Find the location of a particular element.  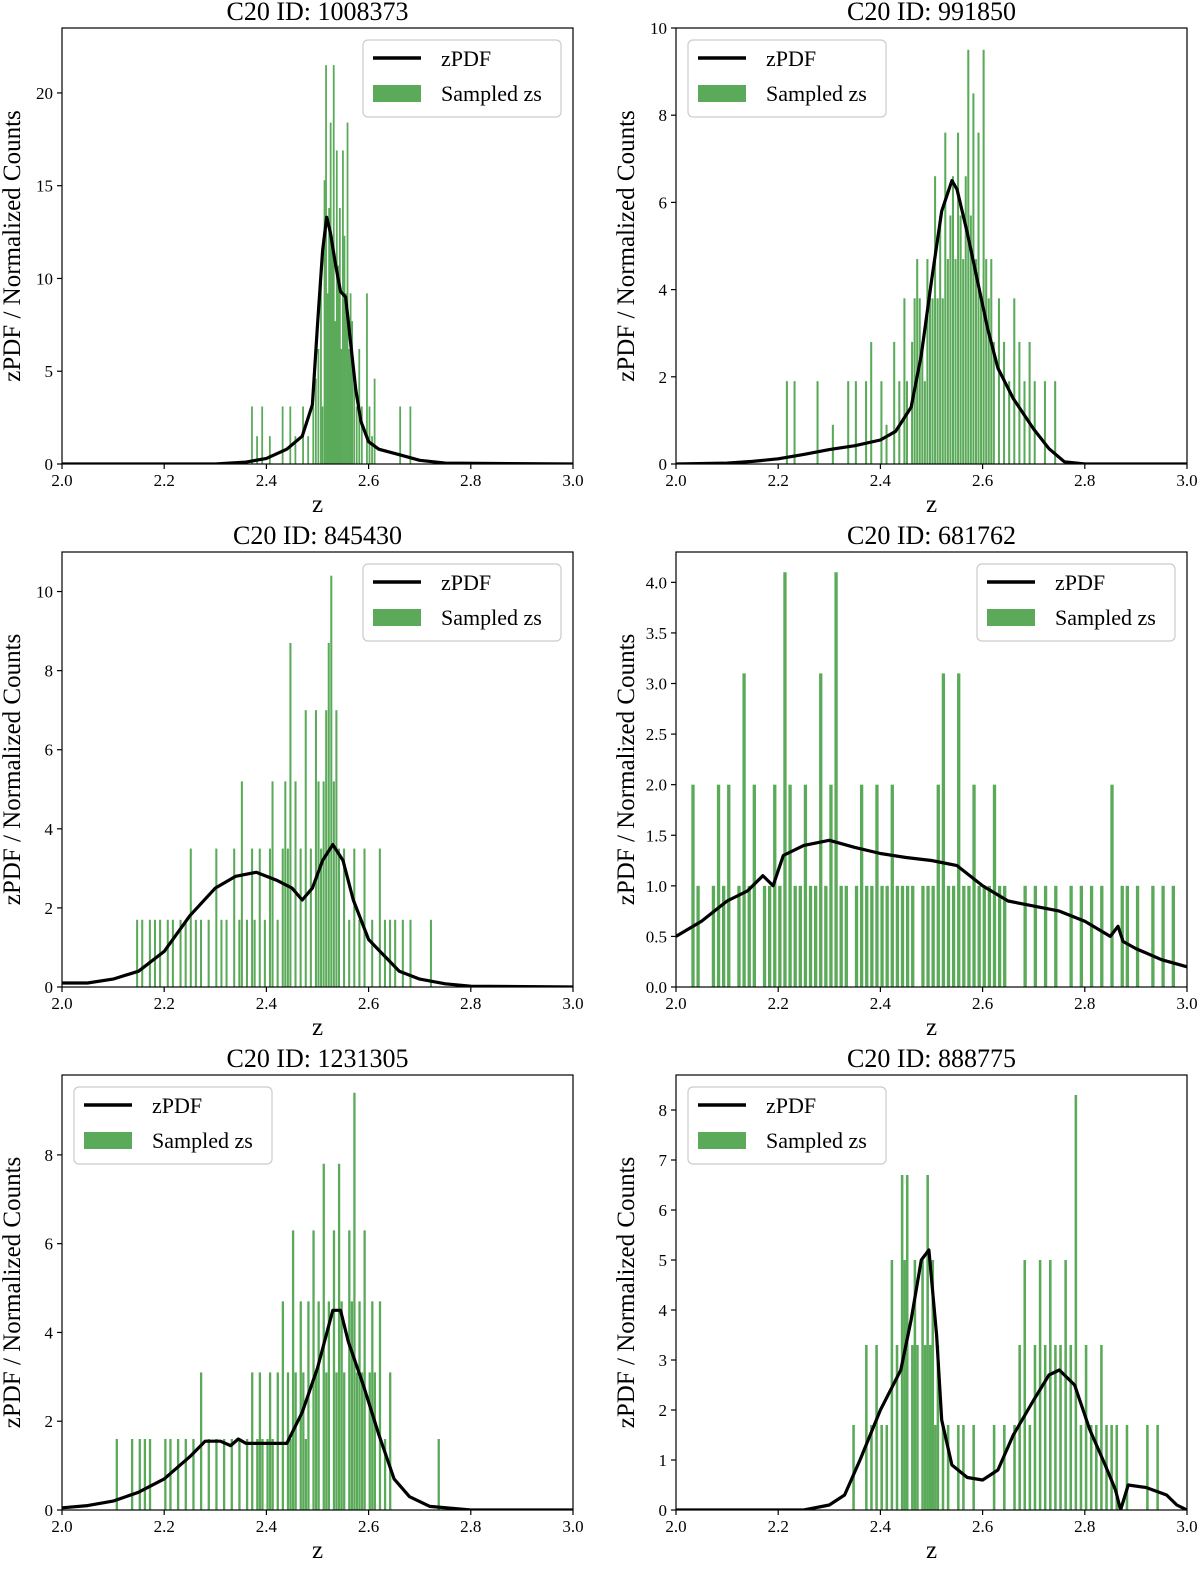

x-tick-label: 2.0 is located at coordinates (675, 1003).